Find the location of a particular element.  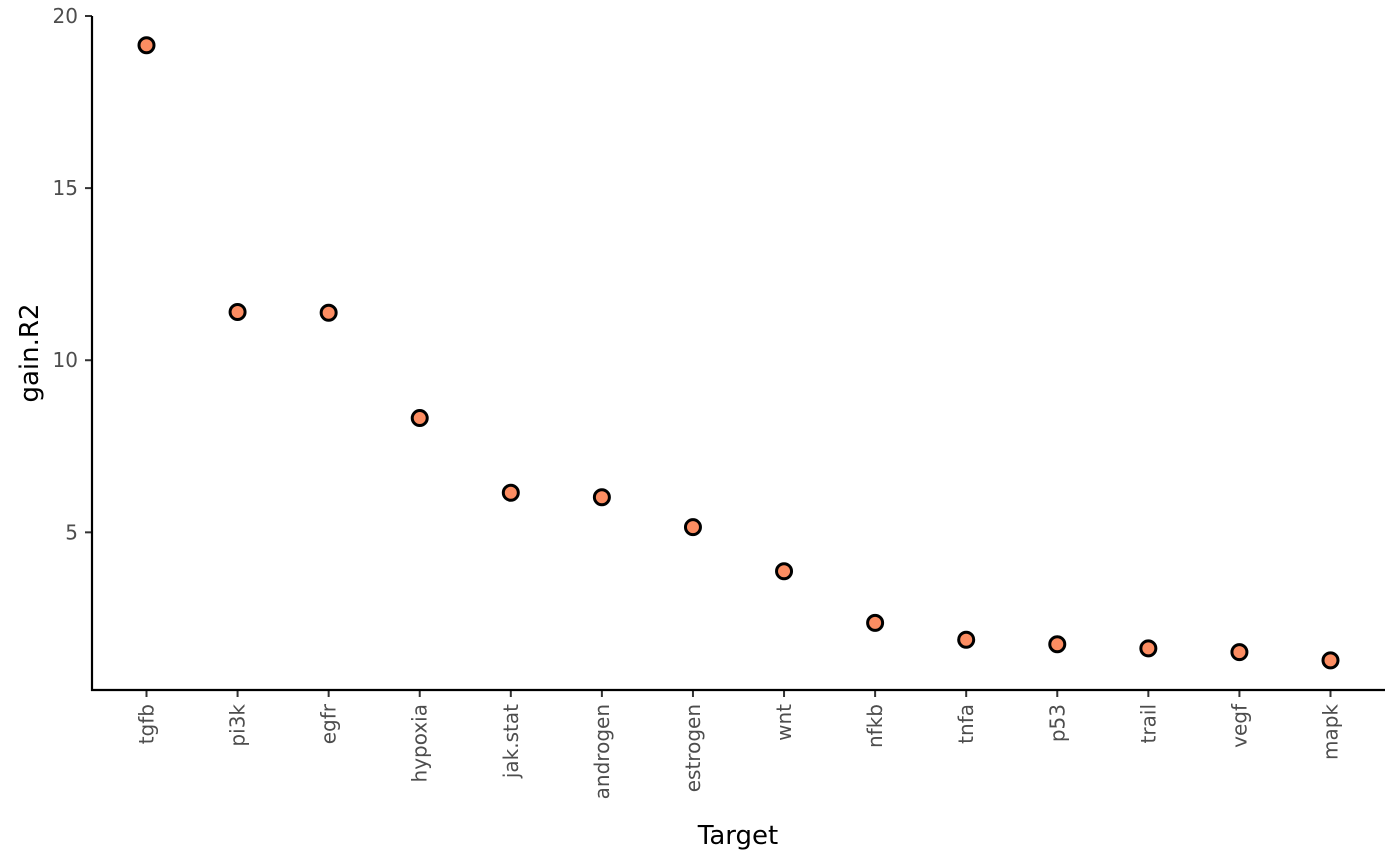

x-tick-label: wnt is located at coordinates (784, 722).